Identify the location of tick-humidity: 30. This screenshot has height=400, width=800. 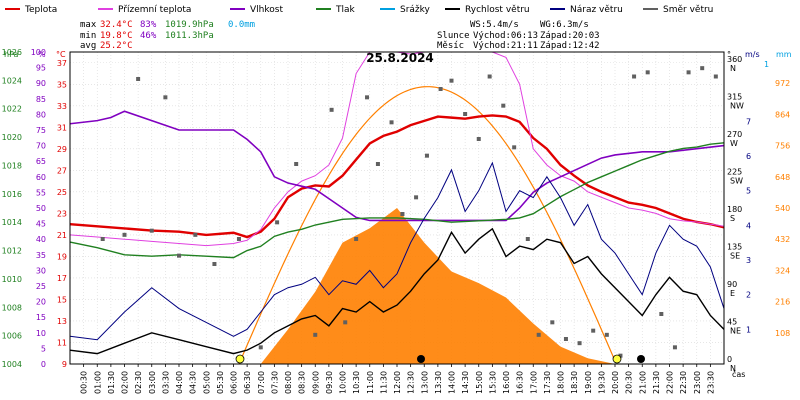
(41, 270).